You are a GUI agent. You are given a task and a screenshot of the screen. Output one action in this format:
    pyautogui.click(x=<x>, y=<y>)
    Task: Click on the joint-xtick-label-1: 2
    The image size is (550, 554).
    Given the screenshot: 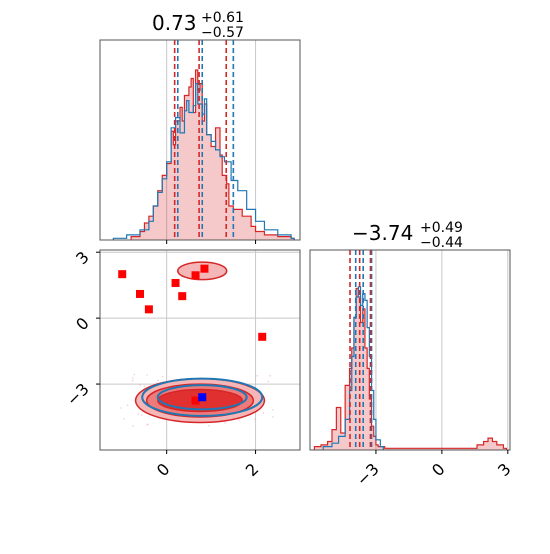 What is the action you would take?
    pyautogui.click(x=252, y=469)
    